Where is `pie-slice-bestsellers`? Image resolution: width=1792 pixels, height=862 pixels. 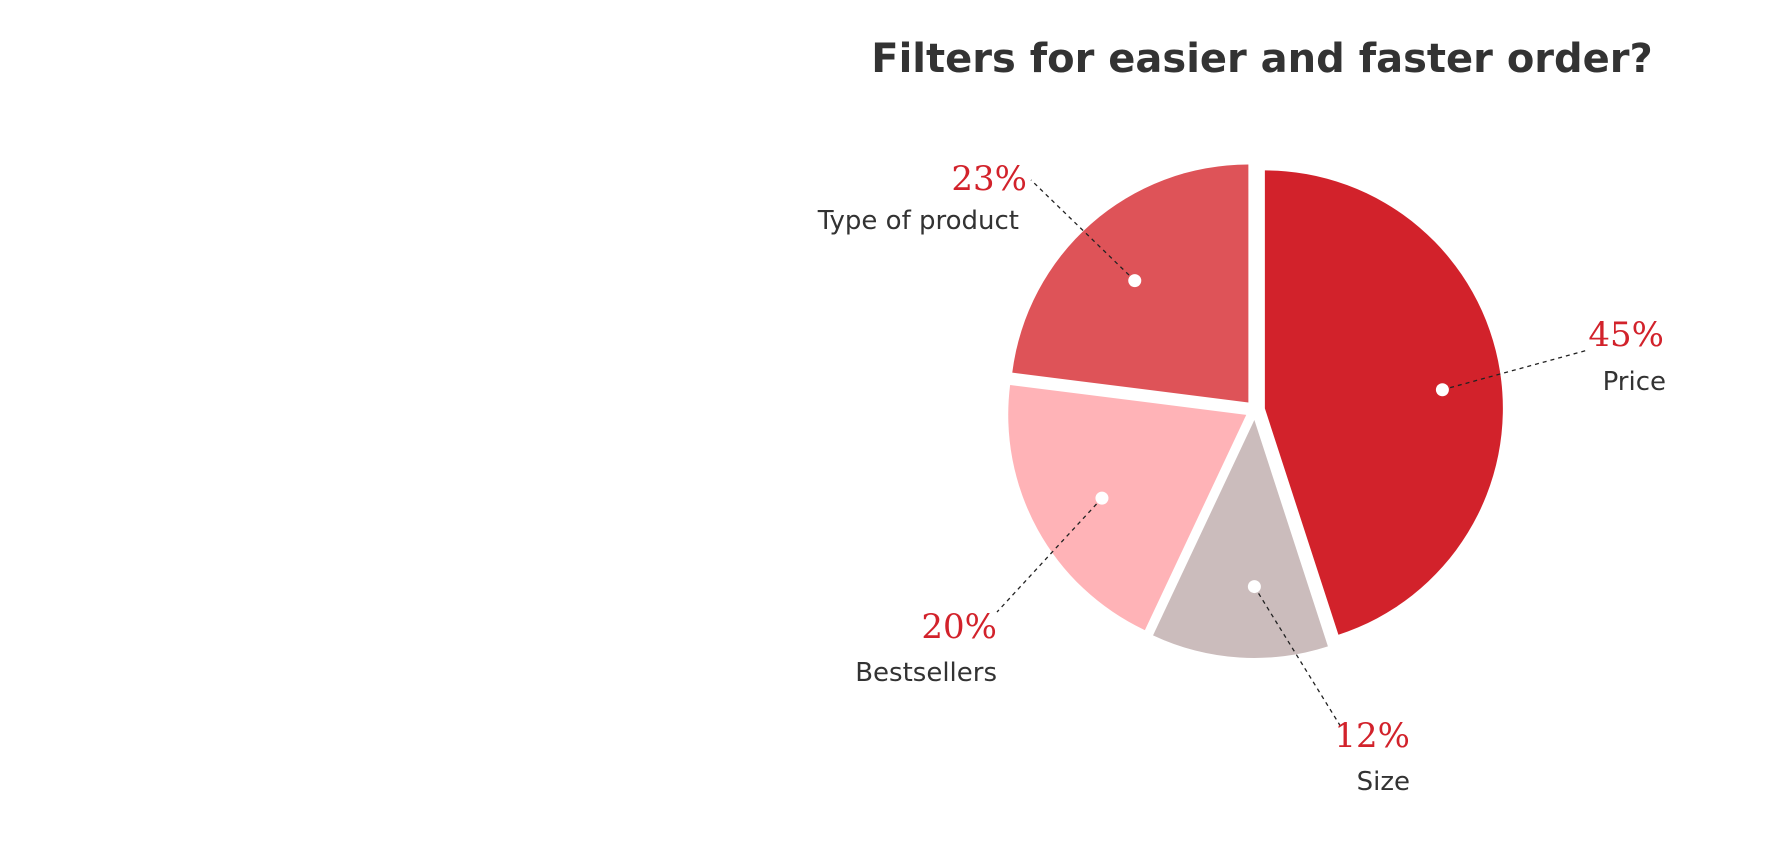 pie-slice-bestsellers is located at coordinates (1127, 507).